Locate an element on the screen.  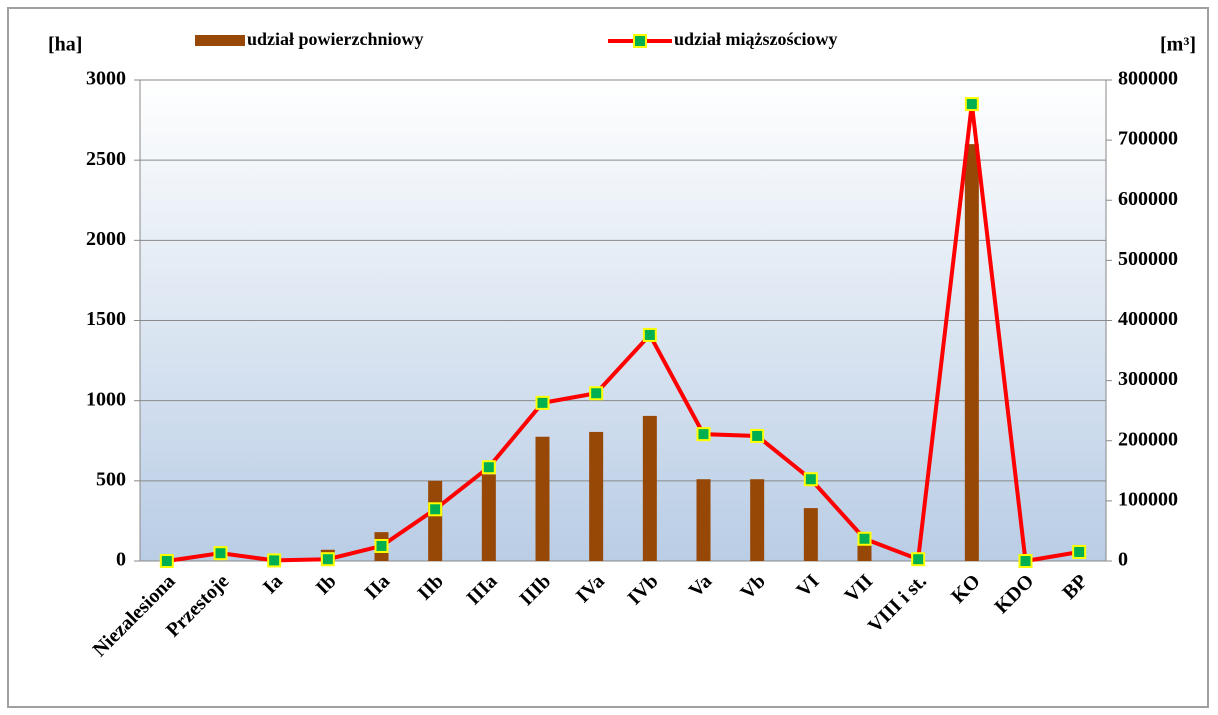
y-tick-label: 1000 is located at coordinates (106, 399).